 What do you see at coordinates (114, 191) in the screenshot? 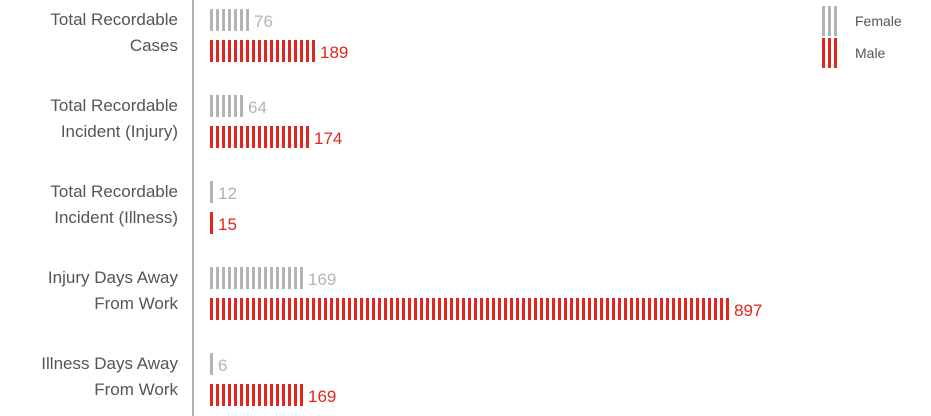
I see `category-label-line: Total Recordable` at bounding box center [114, 191].